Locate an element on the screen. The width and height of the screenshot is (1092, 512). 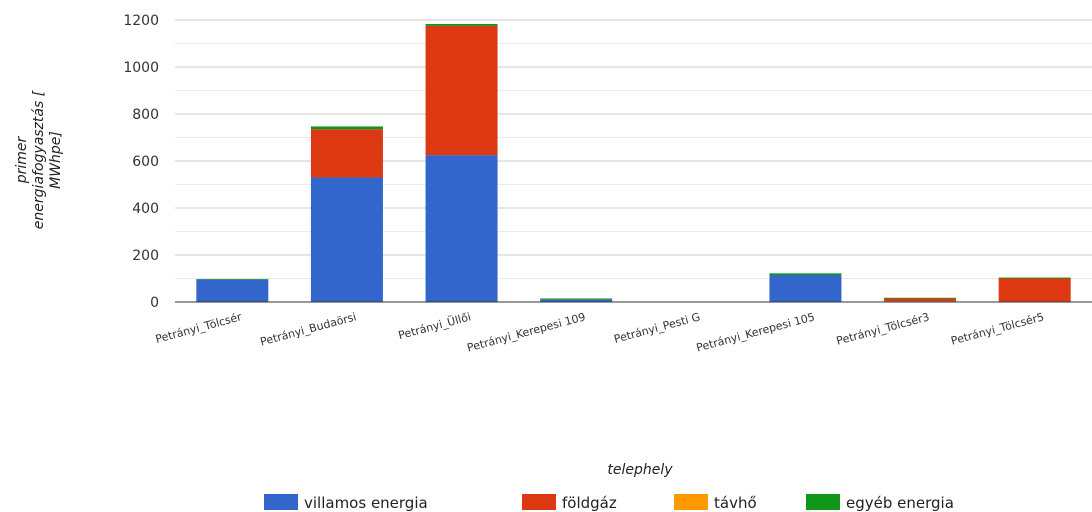
legend-item: egyéb energia is located at coordinates (880, 503).